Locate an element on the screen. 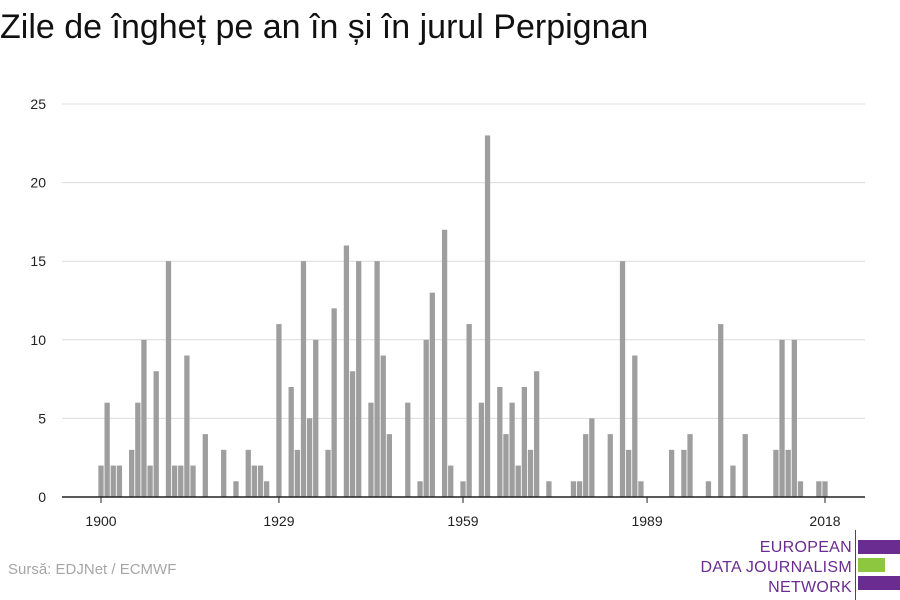 This screenshot has height=600, width=900. bar-1944 is located at coordinates (371, 449).